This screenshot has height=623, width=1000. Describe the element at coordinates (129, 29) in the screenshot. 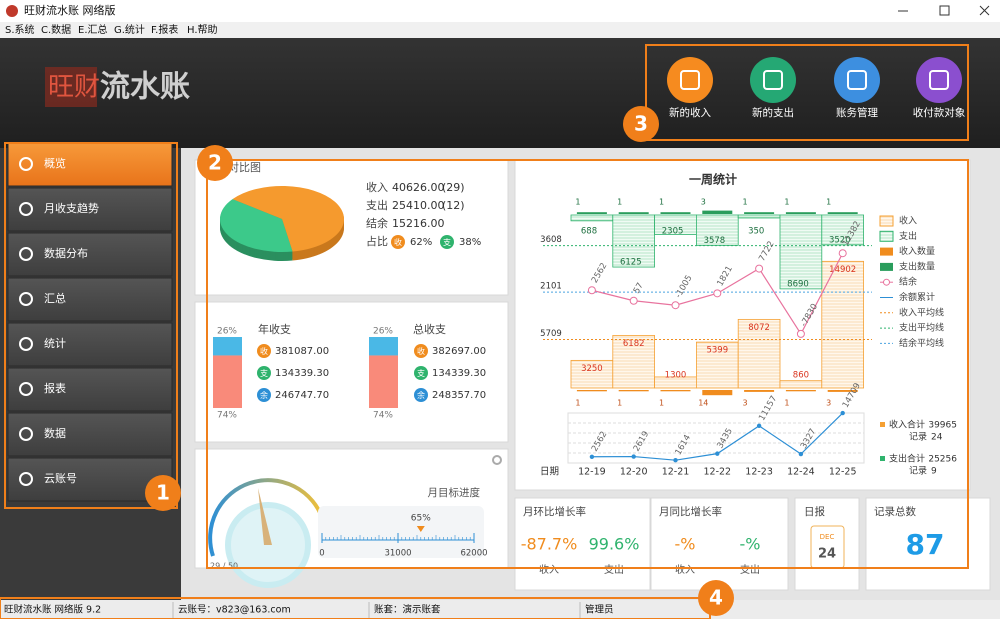

I see `menu-item: G.统计` at that location.